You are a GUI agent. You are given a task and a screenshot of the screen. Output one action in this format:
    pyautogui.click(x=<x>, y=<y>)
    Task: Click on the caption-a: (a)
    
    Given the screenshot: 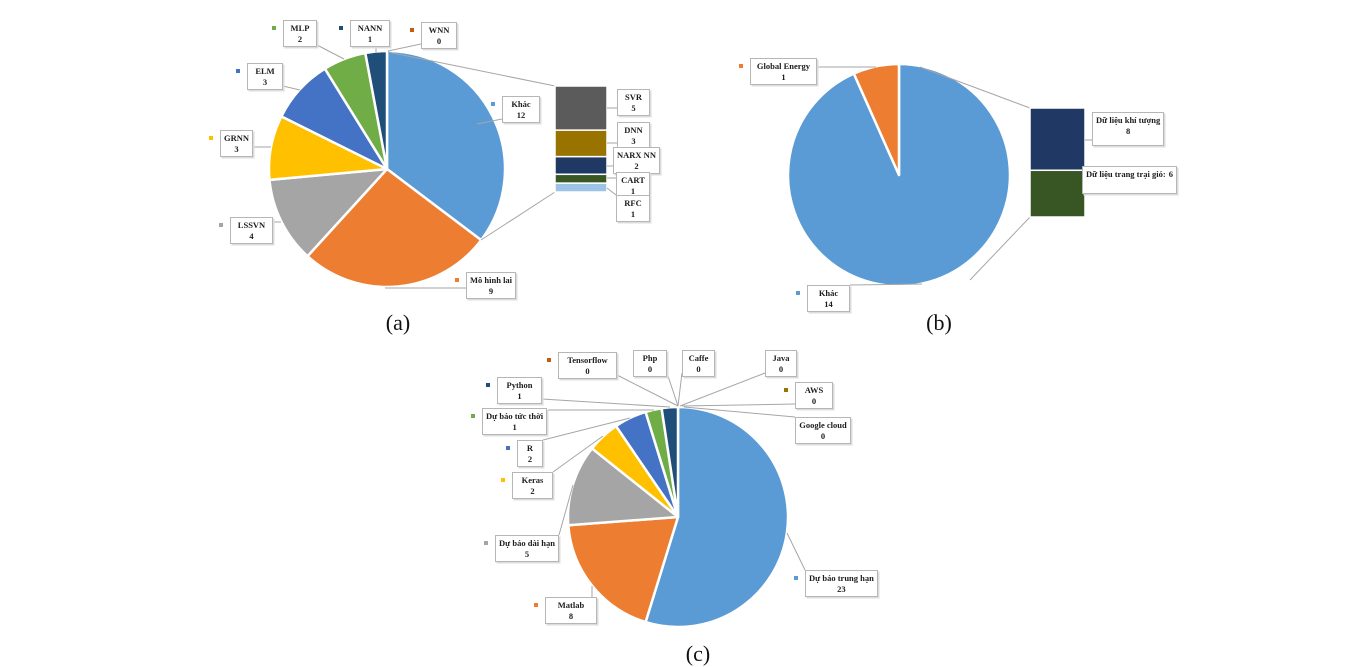 What is the action you would take?
    pyautogui.click(x=398, y=322)
    